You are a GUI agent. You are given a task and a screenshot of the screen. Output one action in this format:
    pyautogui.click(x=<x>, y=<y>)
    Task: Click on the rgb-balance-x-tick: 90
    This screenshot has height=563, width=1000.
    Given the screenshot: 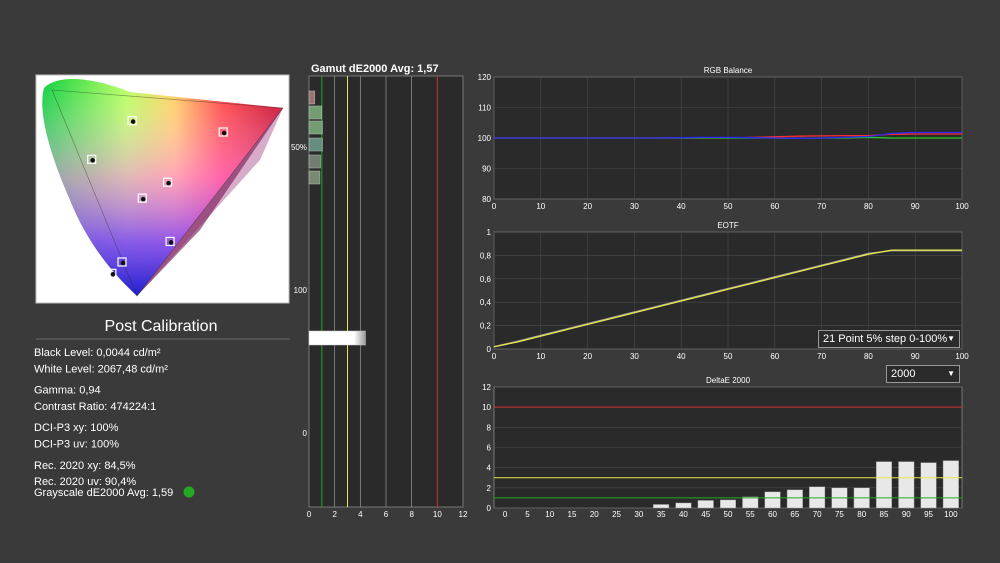 What is the action you would take?
    pyautogui.click(x=915, y=206)
    